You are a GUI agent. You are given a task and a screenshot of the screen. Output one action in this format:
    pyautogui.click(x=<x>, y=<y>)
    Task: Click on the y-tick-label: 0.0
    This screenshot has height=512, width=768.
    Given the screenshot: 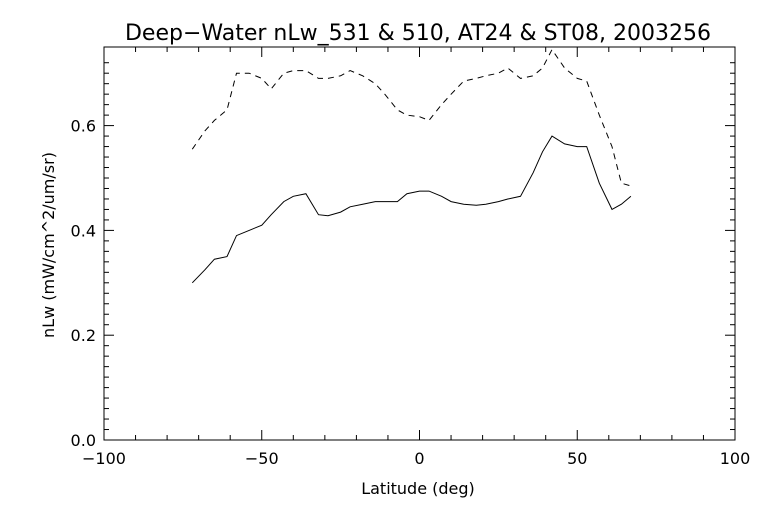 What is the action you would take?
    pyautogui.click(x=83, y=440)
    